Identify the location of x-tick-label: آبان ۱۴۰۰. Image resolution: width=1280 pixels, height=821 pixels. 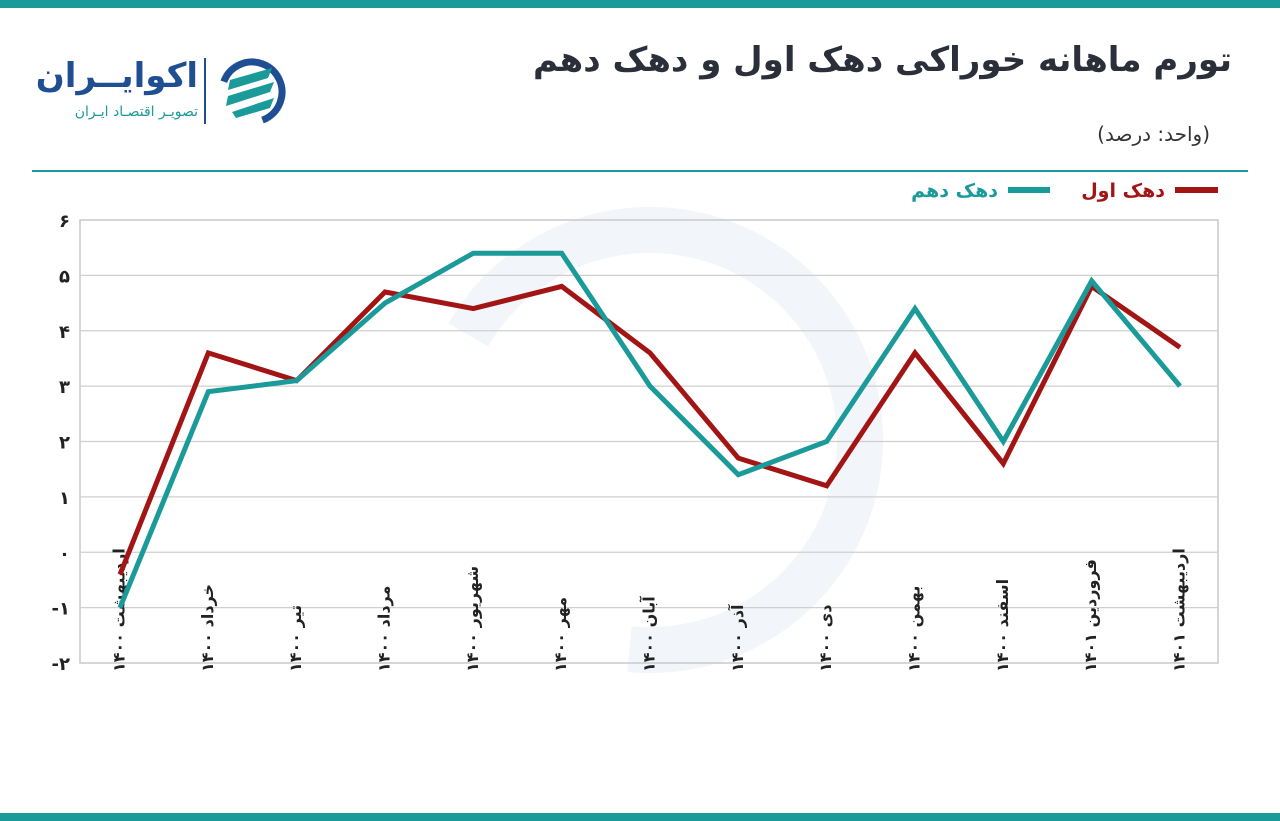
(649, 634).